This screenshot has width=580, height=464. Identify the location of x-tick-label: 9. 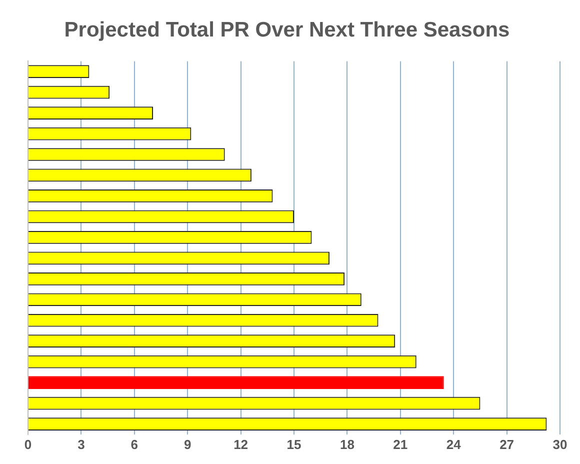
(188, 444).